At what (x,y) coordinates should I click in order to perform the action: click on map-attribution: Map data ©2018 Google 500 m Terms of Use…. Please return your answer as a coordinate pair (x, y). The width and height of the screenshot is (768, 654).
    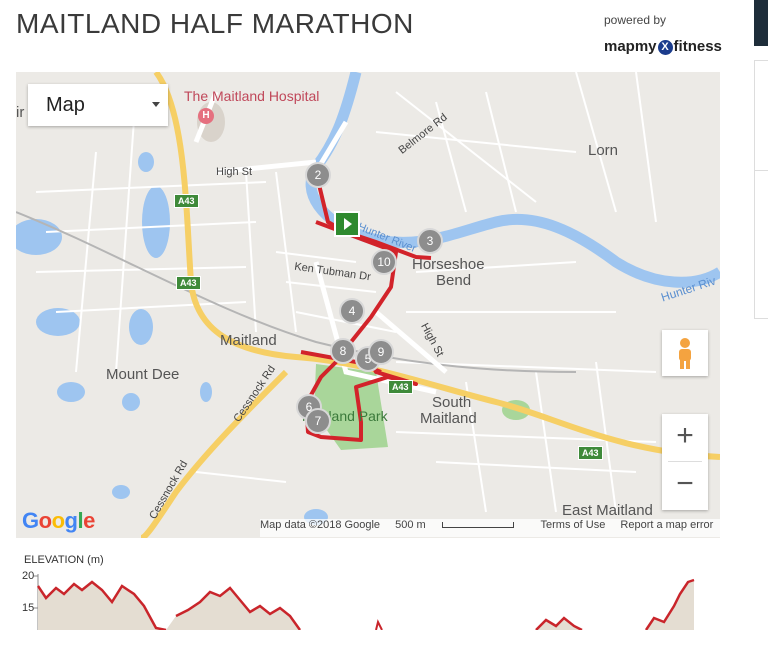
    Looking at the image, I should click on (490, 528).